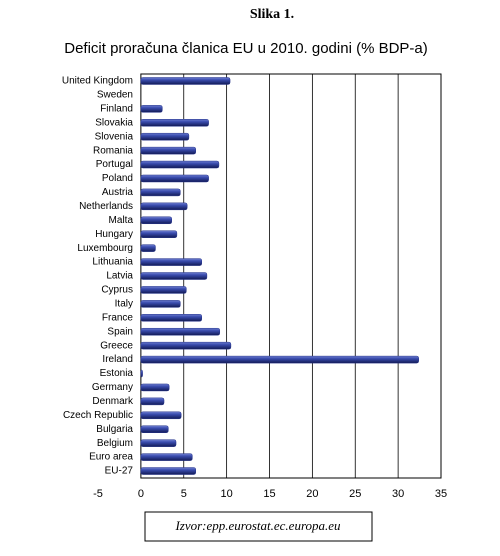 The height and width of the screenshot is (556, 500). I want to click on y-tick-label: Lithuania, so click(112, 262).